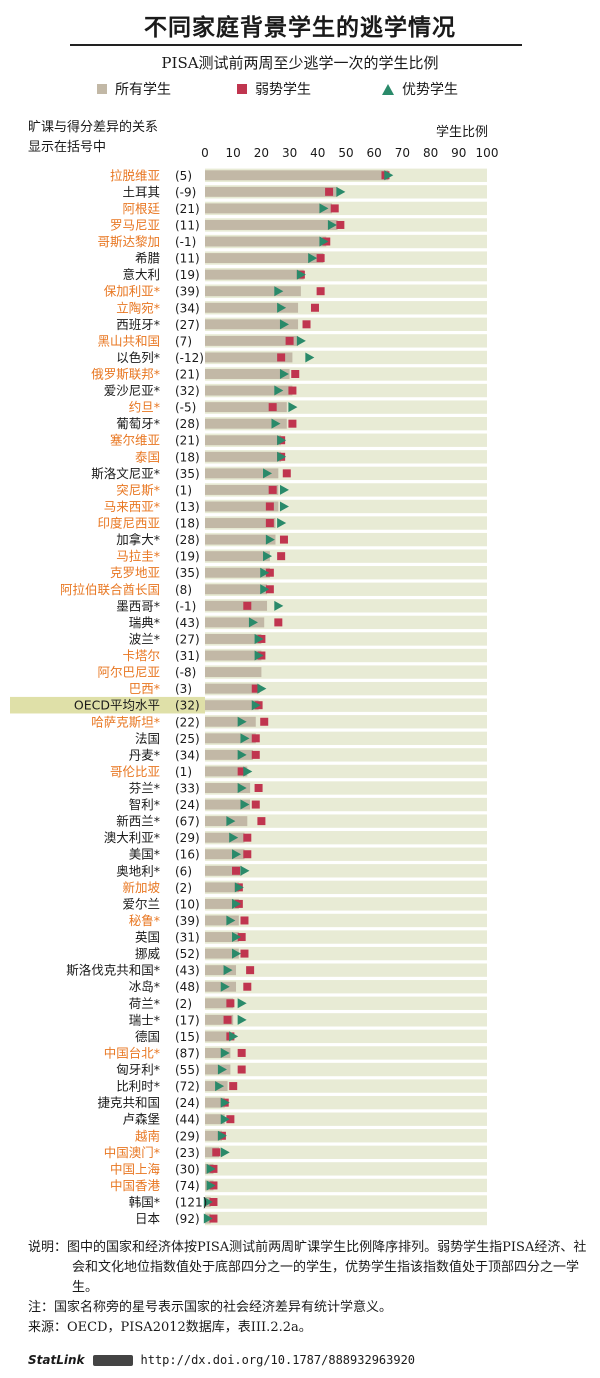  I want to click on diff-label: (7), so click(183, 341).